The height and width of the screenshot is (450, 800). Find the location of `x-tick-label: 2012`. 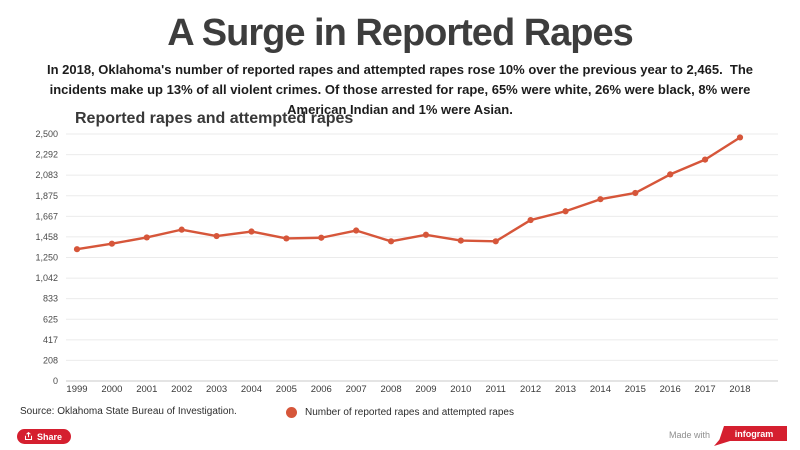

x-tick-label: 2012 is located at coordinates (530, 389).